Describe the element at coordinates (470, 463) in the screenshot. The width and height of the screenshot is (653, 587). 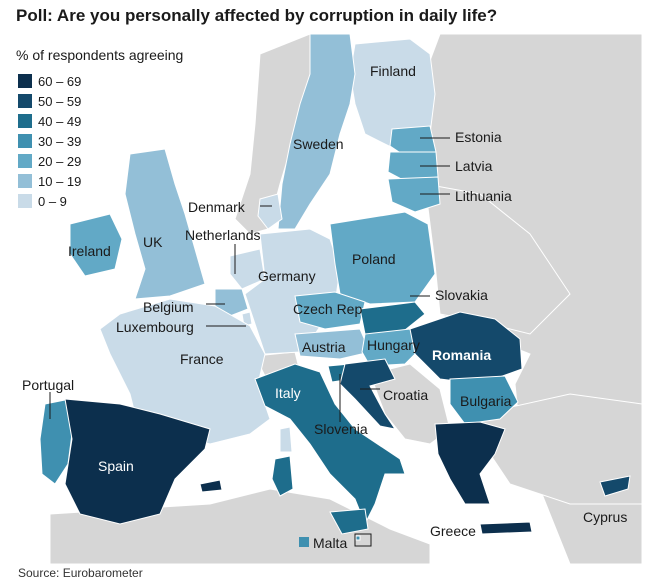
I see `country-greece` at that location.